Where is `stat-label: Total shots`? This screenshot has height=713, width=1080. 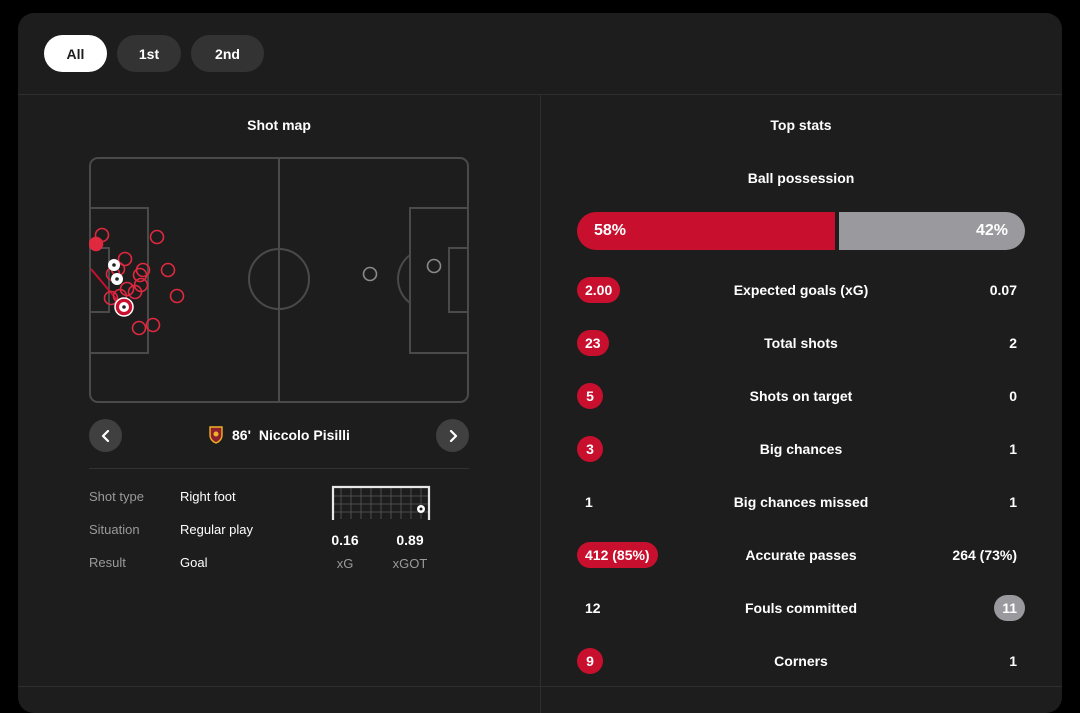 stat-label: Total shots is located at coordinates (801, 343).